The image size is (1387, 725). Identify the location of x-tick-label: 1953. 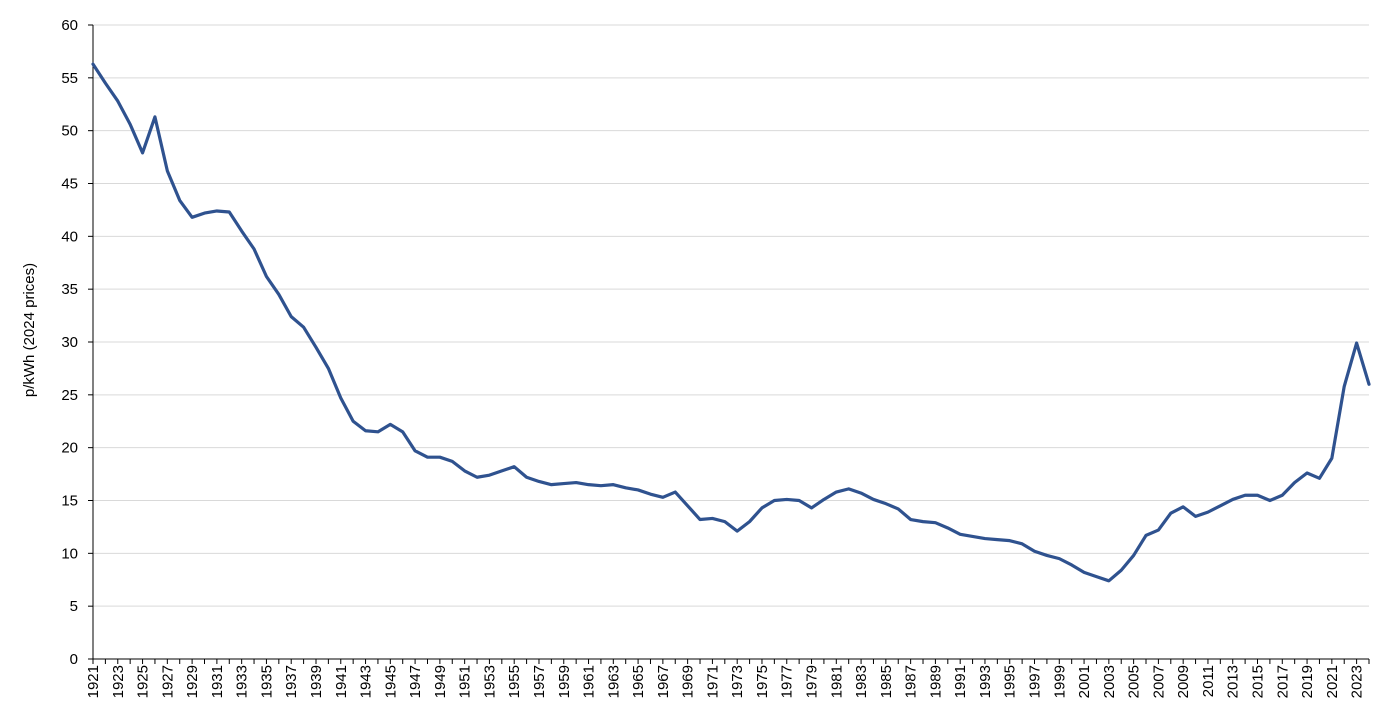
(489, 681).